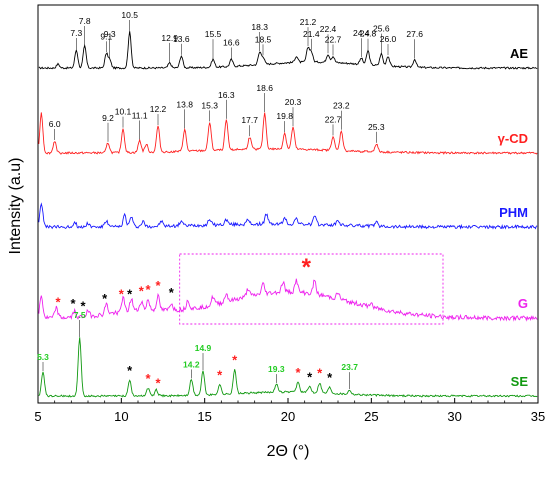 This screenshot has width=550, height=477. What do you see at coordinates (341, 106) in the screenshot?
I see `peak-label: 23.2` at bounding box center [341, 106].